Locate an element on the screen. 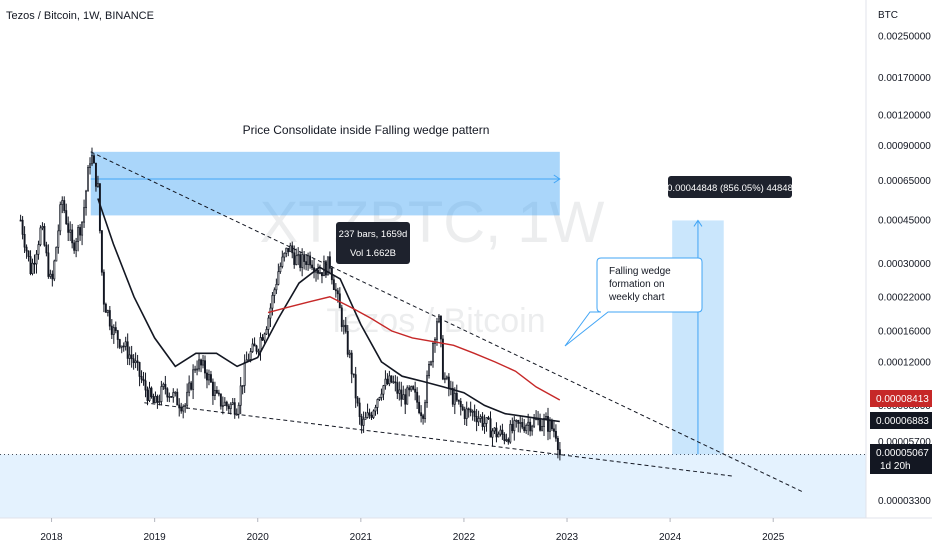 The height and width of the screenshot is (550, 932). time-tick-label: 2018 is located at coordinates (51, 537).